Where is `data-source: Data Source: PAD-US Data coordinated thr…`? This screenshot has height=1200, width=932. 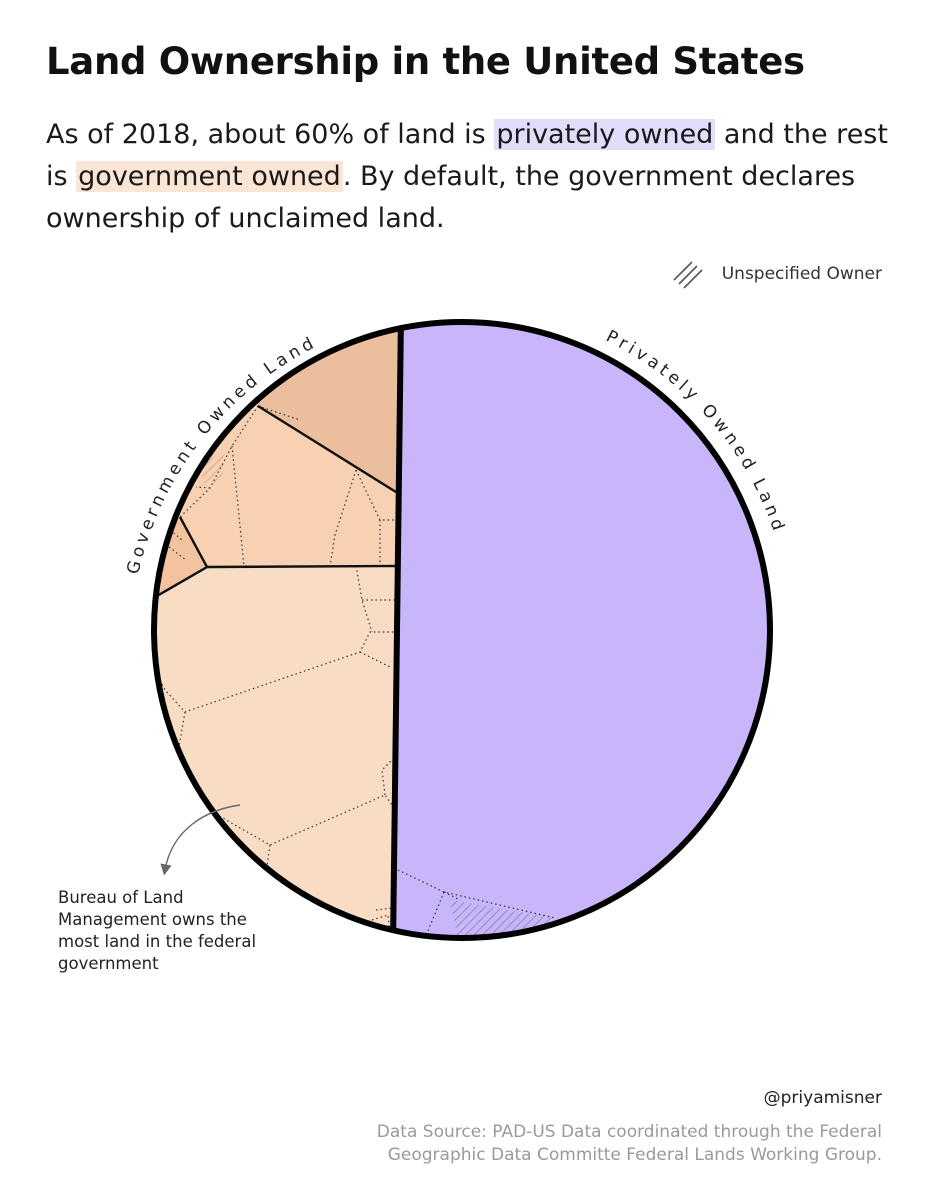 data-source: Data Source: PAD-US Data coordinated thr… is located at coordinates (629, 1143).